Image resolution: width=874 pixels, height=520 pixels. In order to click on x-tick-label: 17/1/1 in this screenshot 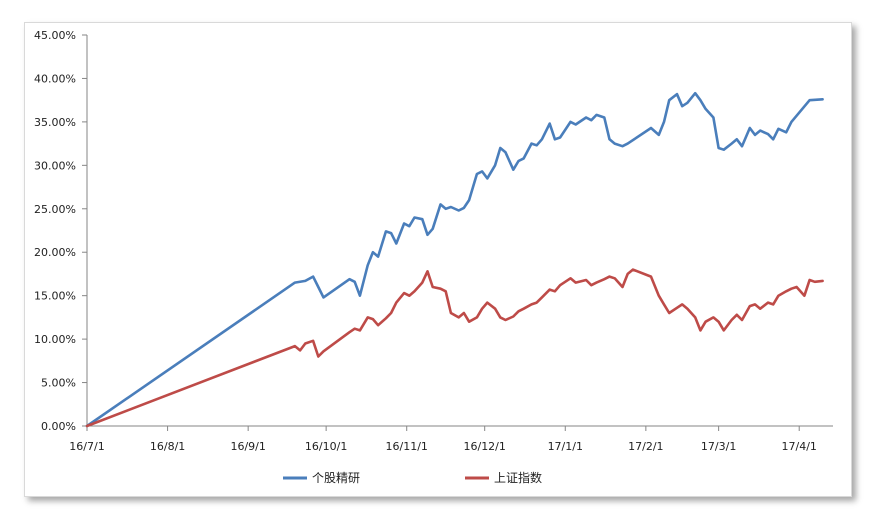, I will do `click(565, 446)`.